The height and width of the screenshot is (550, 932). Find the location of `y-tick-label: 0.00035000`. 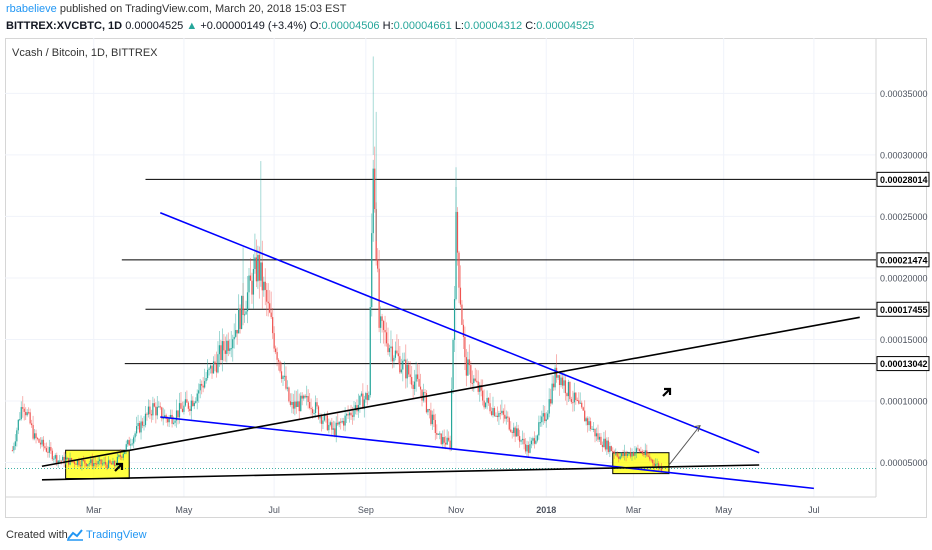

y-tick-label: 0.00035000 is located at coordinates (904, 94).